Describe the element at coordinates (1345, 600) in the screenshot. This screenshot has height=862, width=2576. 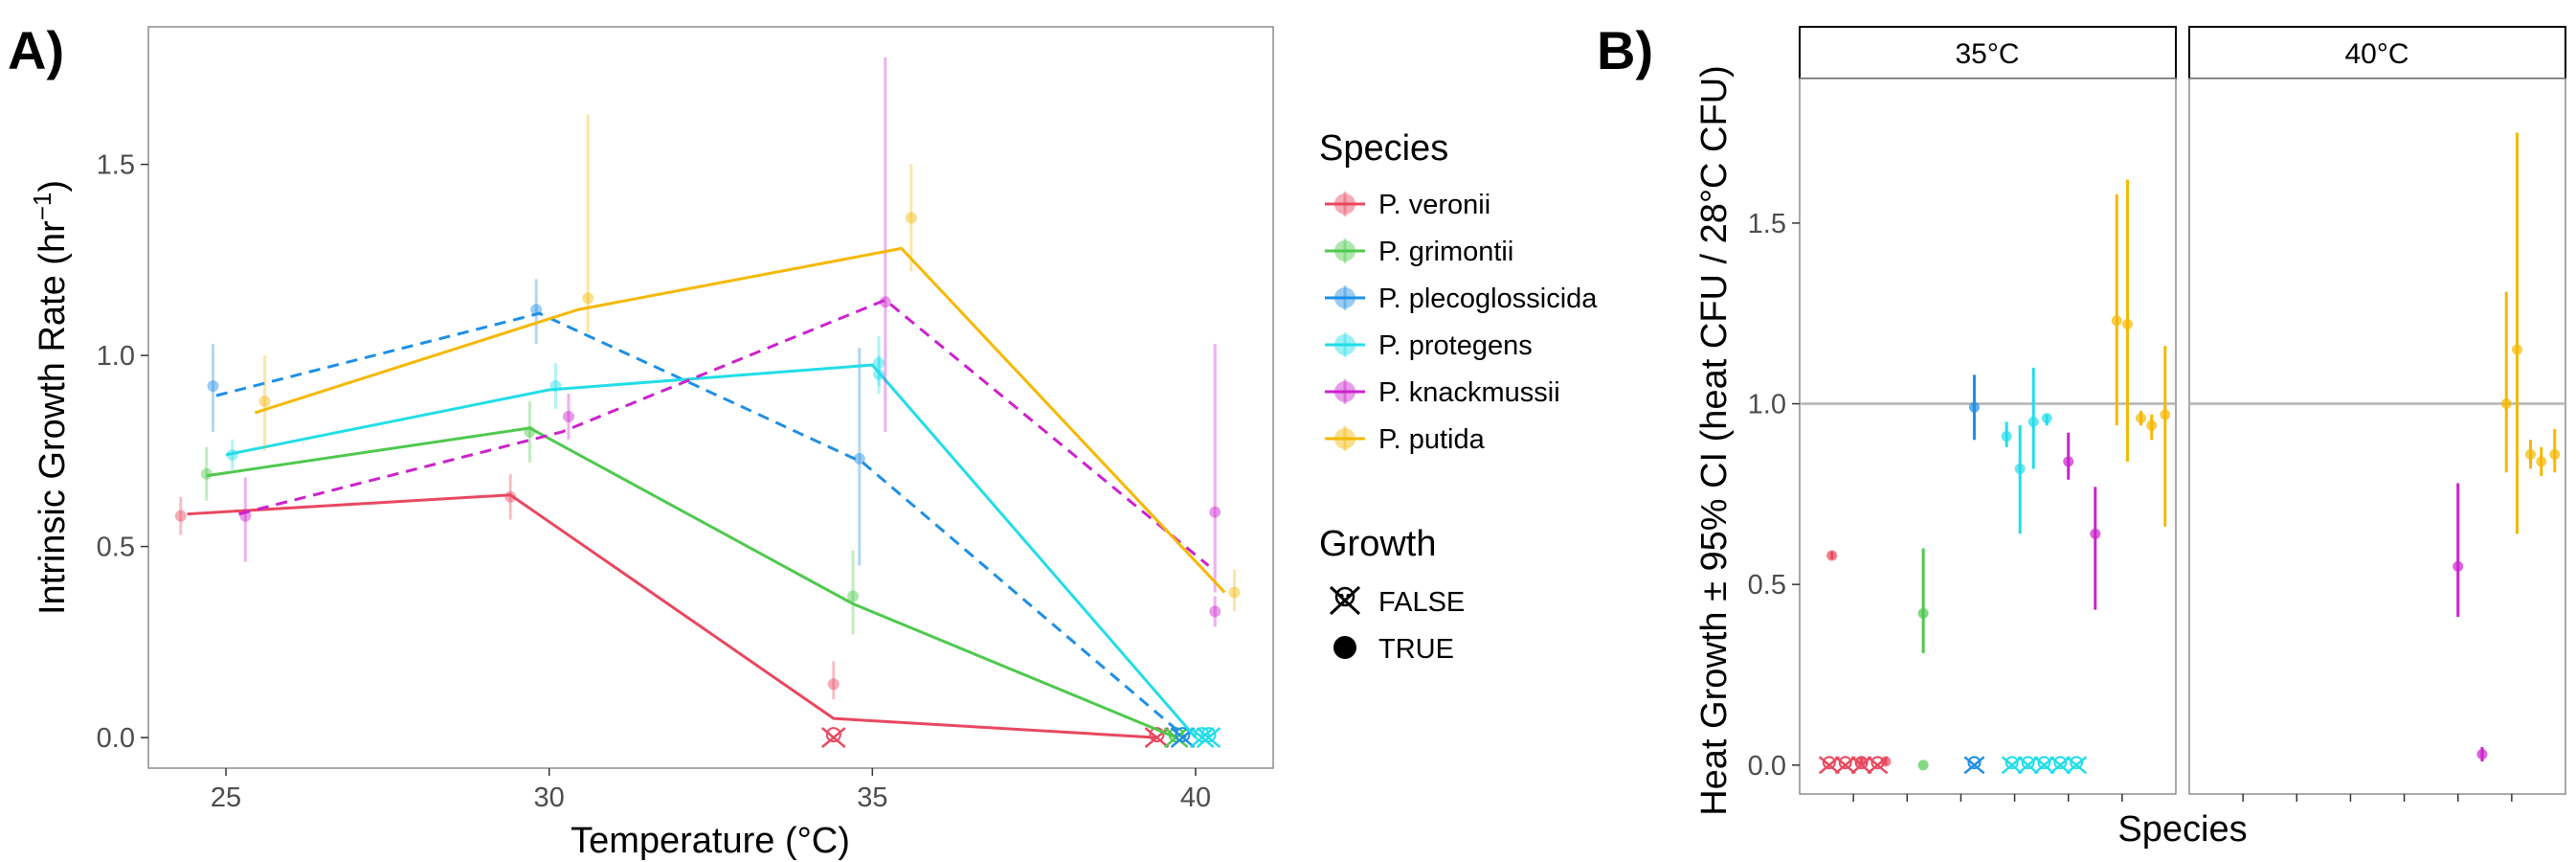
I see `skull-and-crossbones-icon` at that location.